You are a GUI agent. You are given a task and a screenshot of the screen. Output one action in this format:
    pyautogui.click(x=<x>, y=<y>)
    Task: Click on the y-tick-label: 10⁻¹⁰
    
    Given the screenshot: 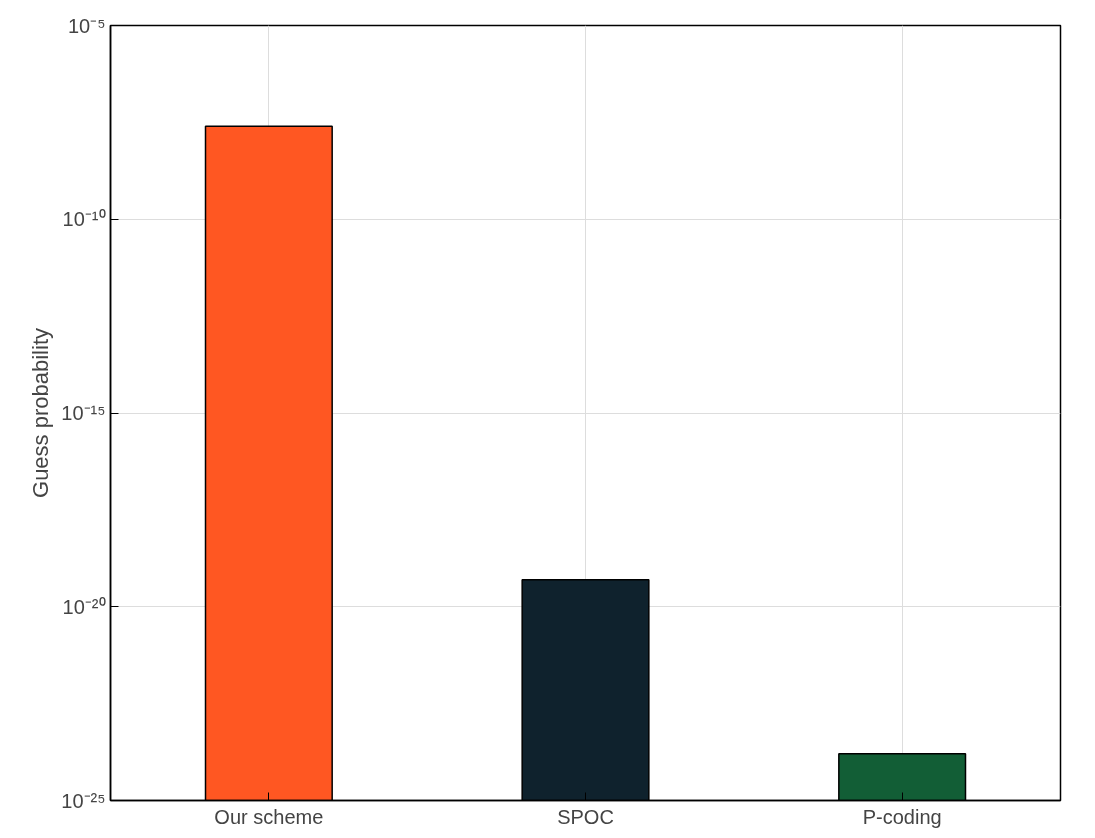 What is the action you would take?
    pyautogui.click(x=84, y=219)
    